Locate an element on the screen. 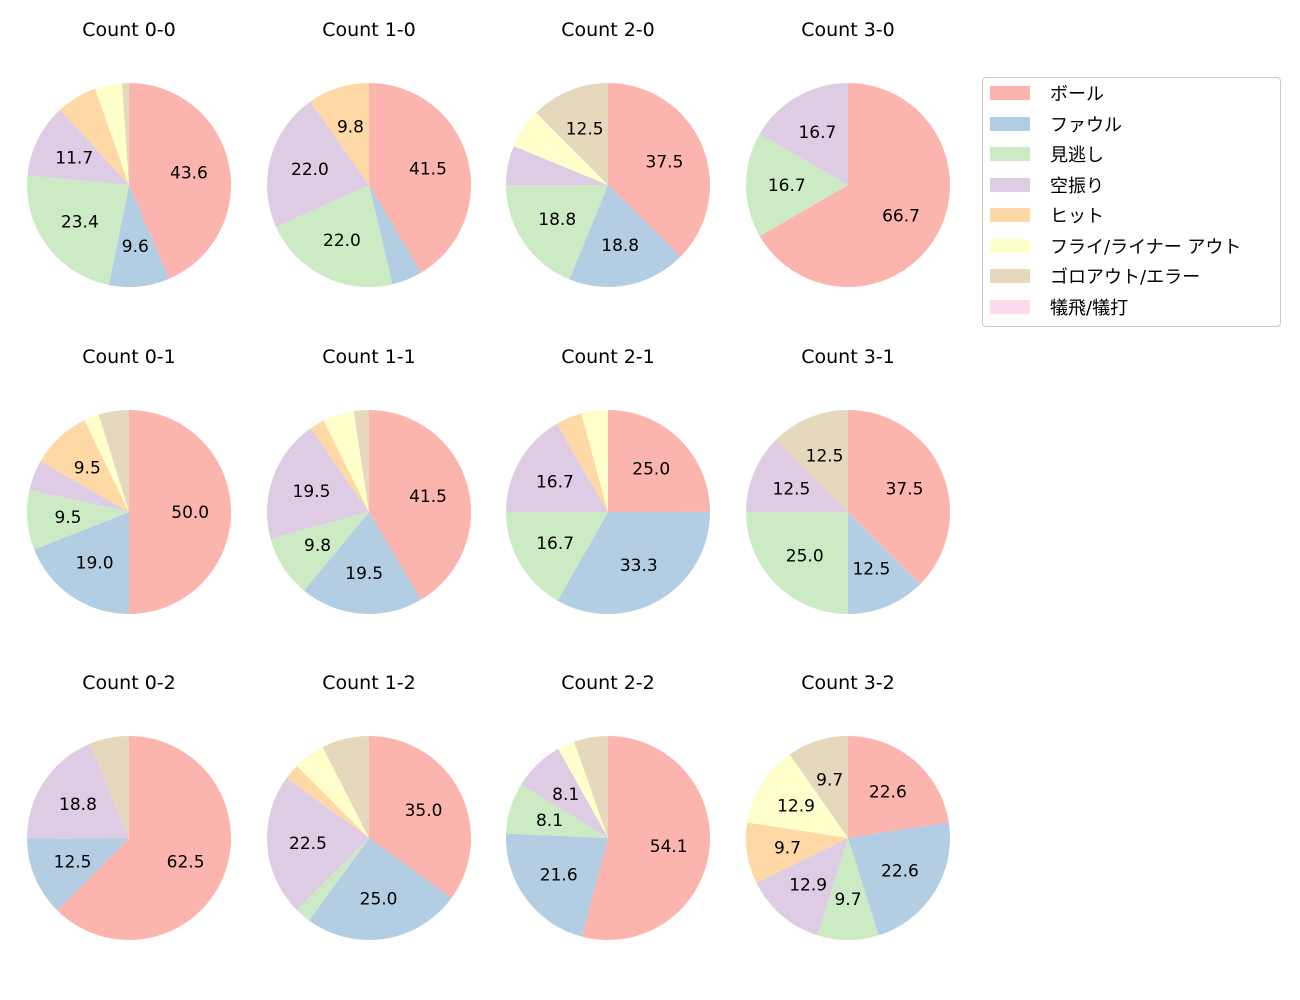  slice-label: 37.5 is located at coordinates (665, 162).